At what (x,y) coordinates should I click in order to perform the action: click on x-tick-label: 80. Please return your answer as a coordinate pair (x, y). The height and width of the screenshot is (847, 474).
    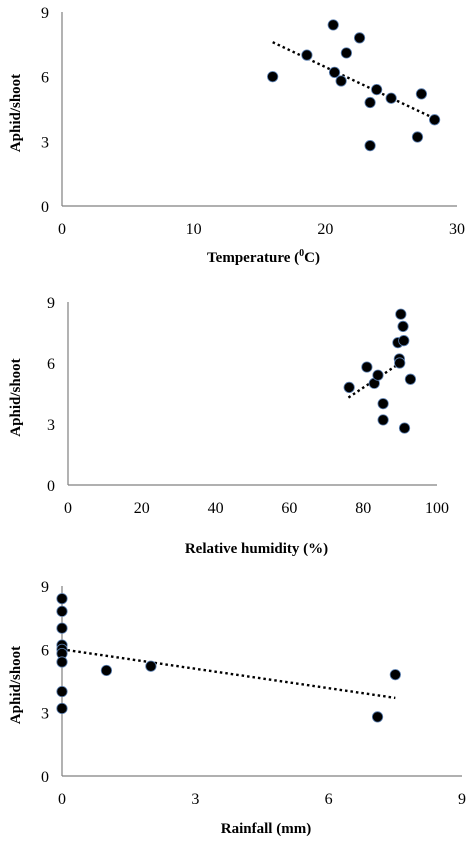
    Looking at the image, I should click on (363, 508).